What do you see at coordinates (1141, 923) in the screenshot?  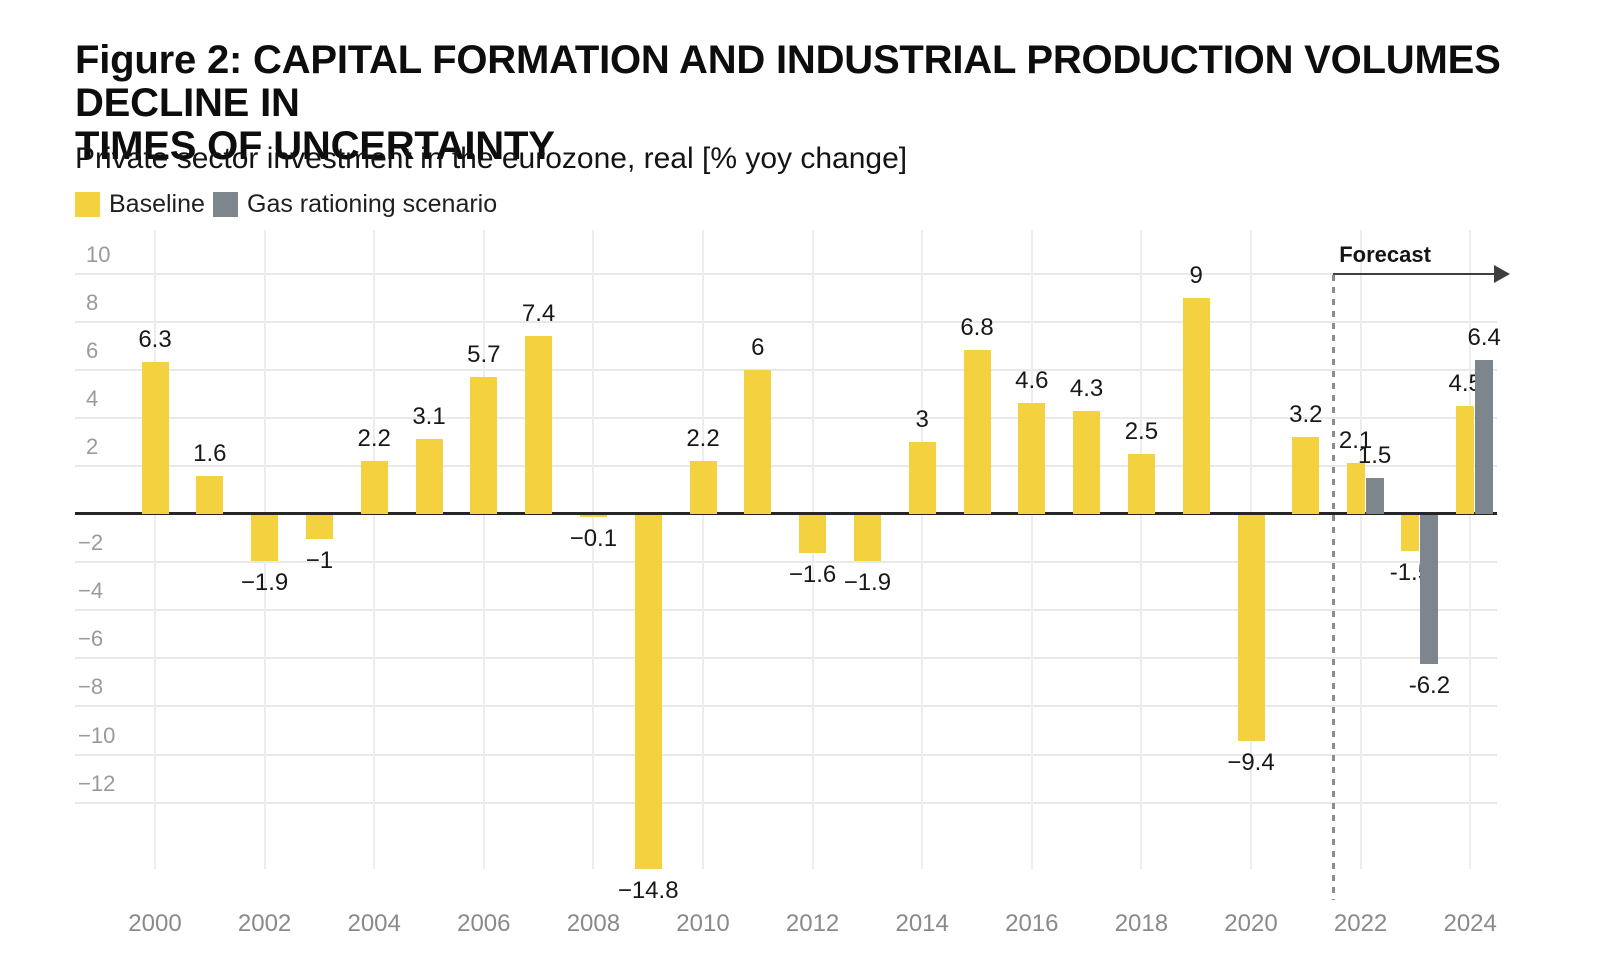 I see `x-axis-tick-label: 2018` at bounding box center [1141, 923].